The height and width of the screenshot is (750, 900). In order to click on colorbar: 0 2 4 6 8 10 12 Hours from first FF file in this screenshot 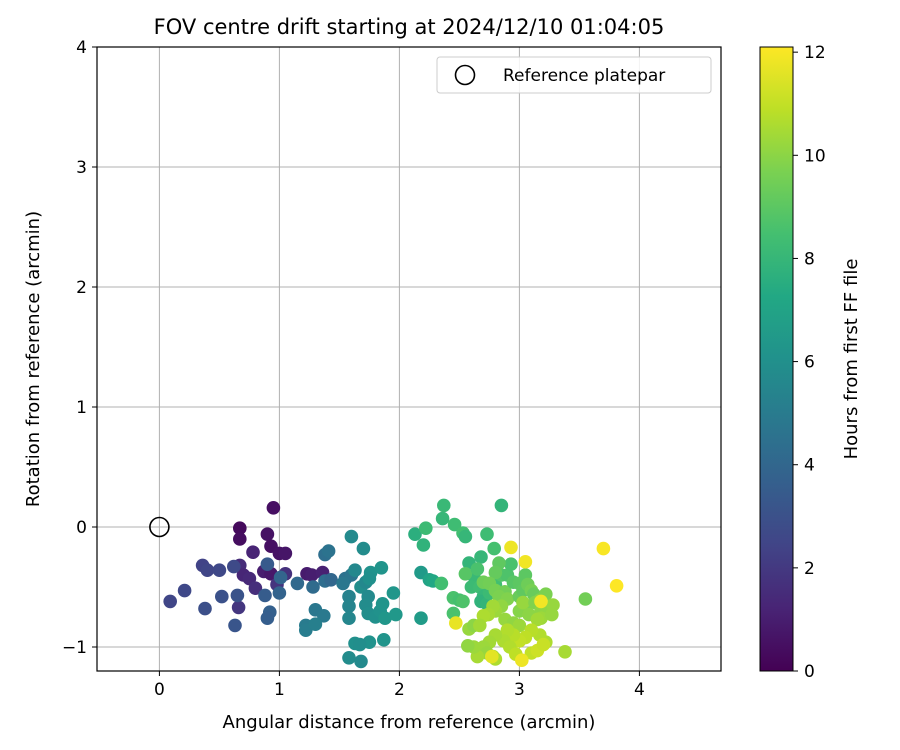, I will do `click(810, 362)`.